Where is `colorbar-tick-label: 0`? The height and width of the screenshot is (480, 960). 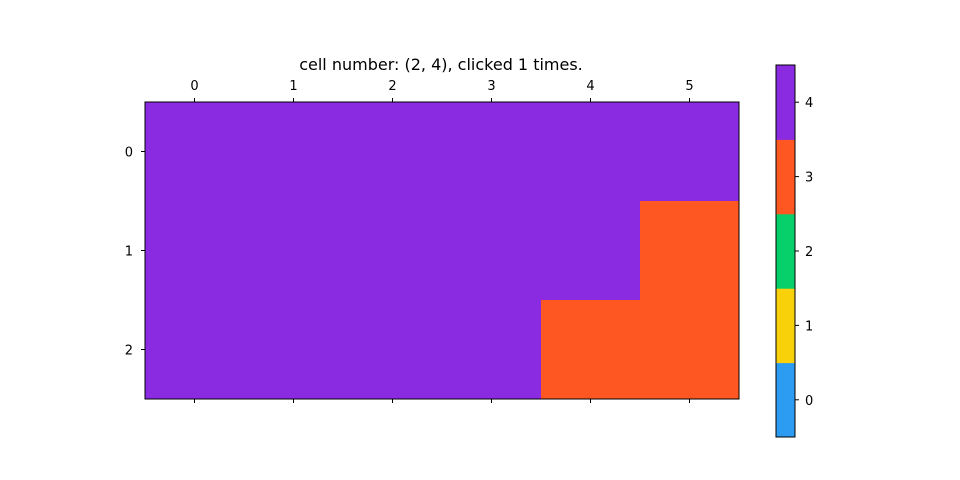
colorbar-tick-label: 0 is located at coordinates (809, 401).